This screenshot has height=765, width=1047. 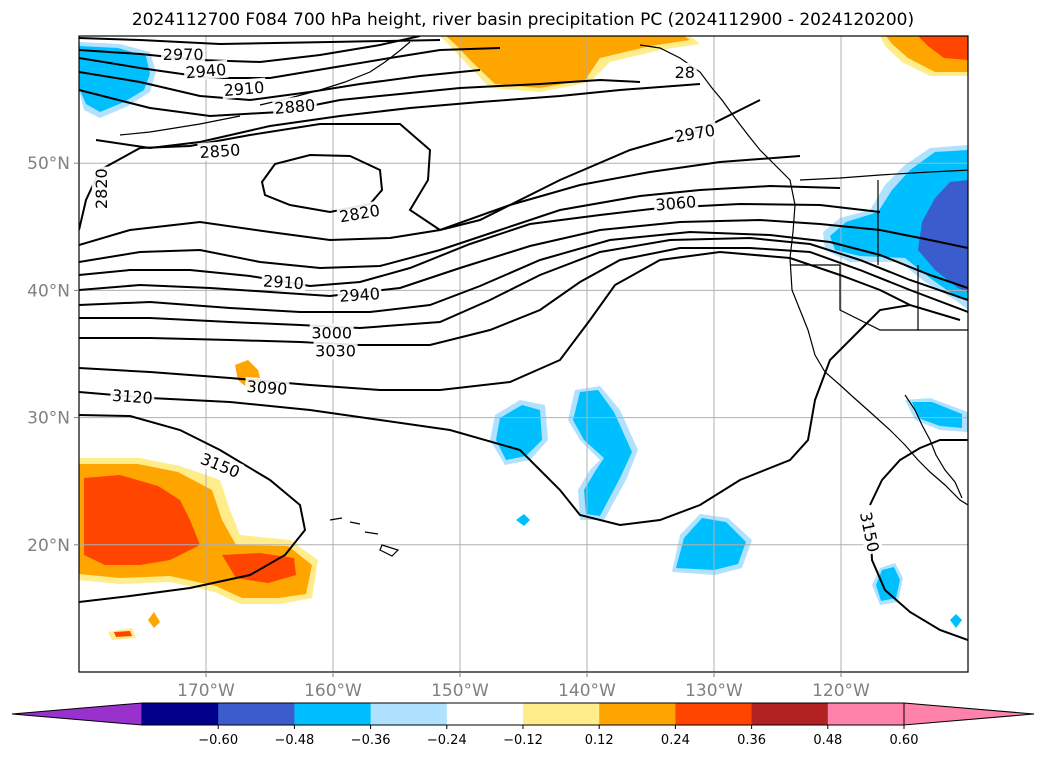 I want to click on contour-label: 3120, so click(x=132, y=396).